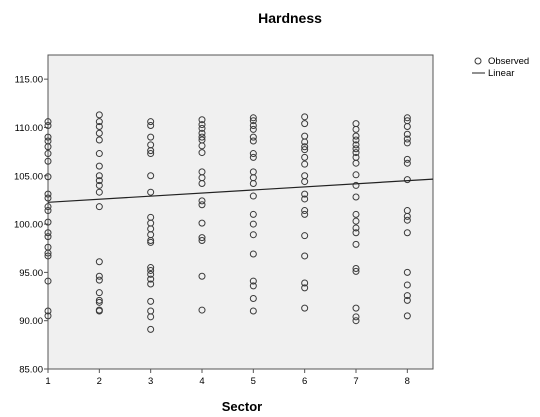 This screenshot has height=417, width=540. I want to click on y-tick-label: 85.00, so click(31, 370).